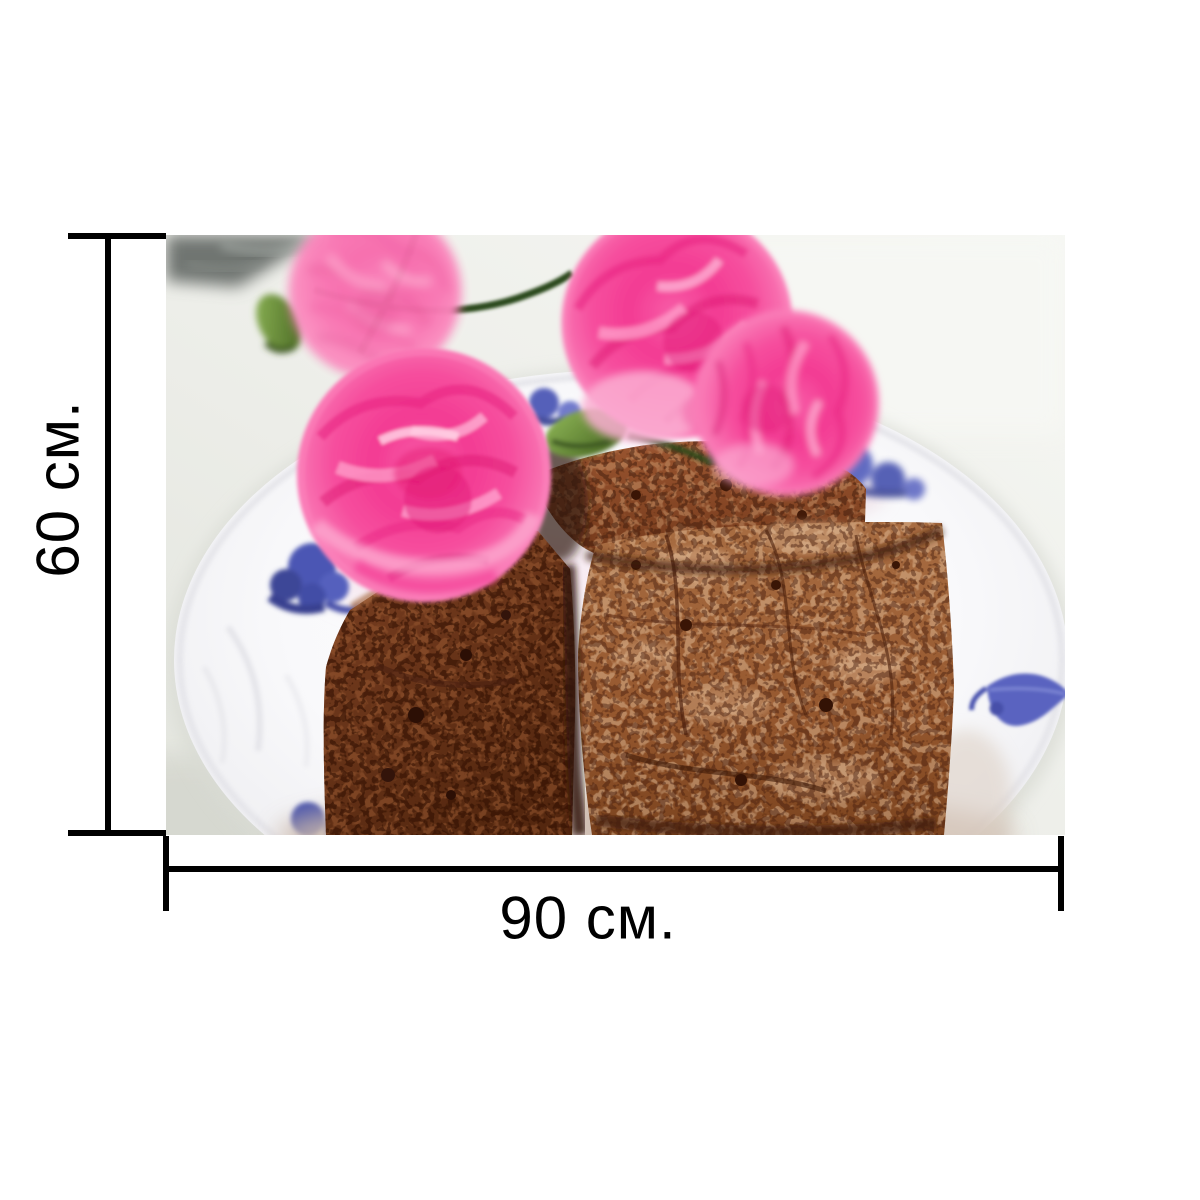  What do you see at coordinates (244, 688) in the screenshot?
I see `plate-embossing` at bounding box center [244, 688].